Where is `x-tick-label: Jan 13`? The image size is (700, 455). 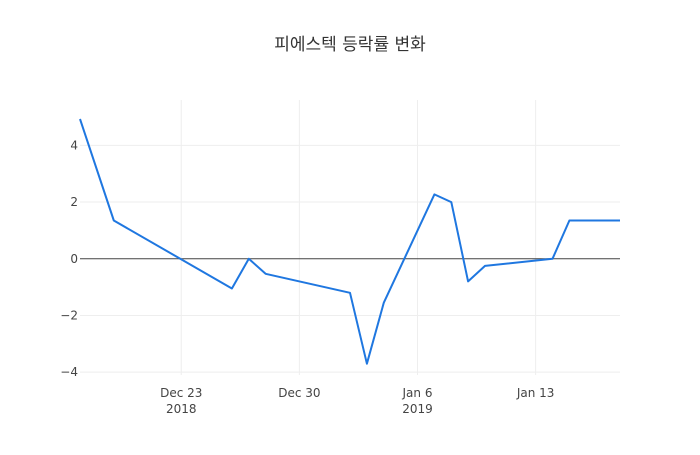 x-tick-label: Jan 13 is located at coordinates (535, 393).